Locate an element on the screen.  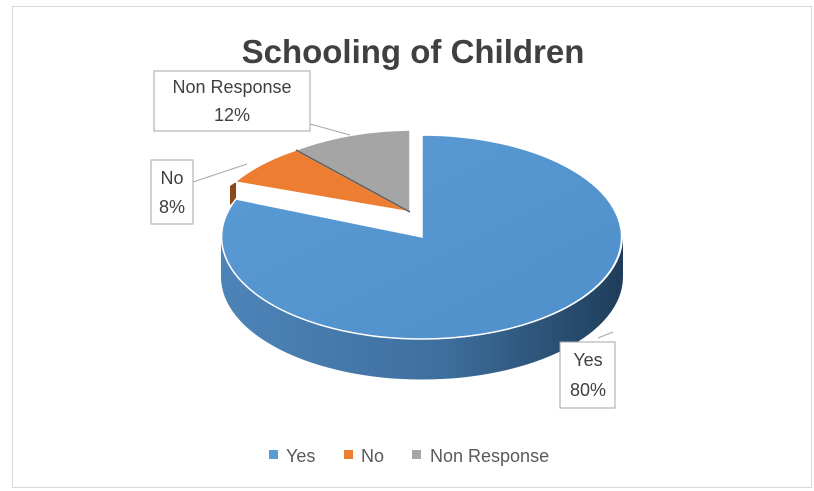
chart-title: Schooling of Children is located at coordinates (413, 51).